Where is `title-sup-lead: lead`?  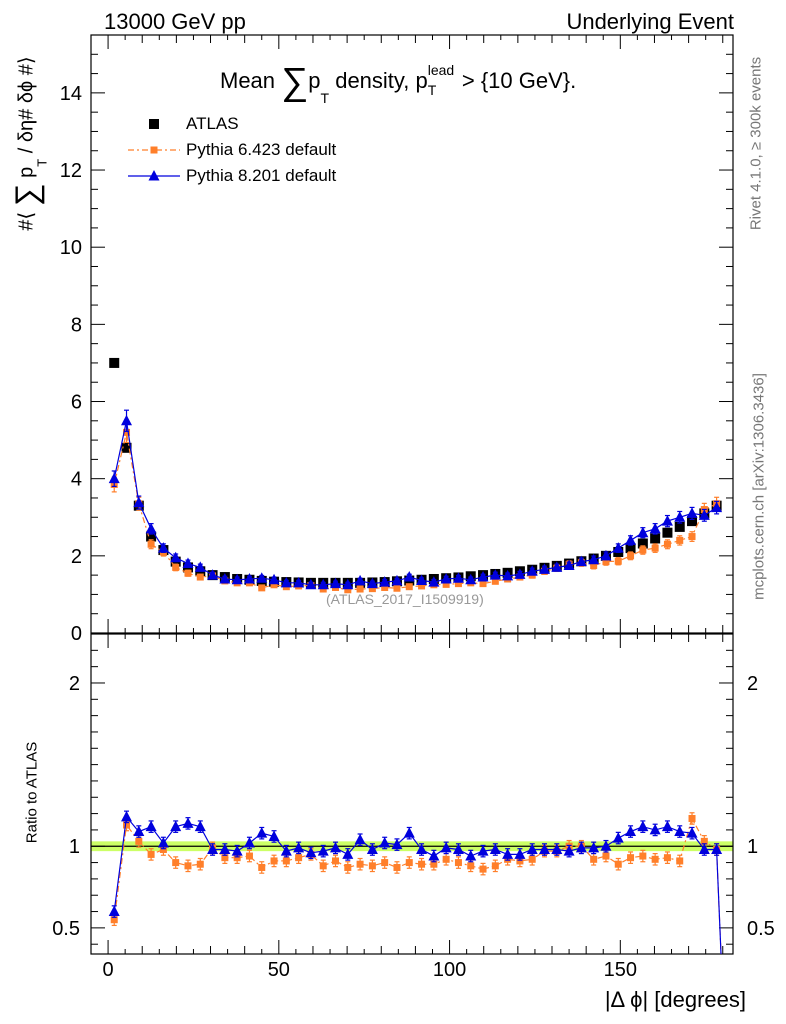 title-sup-lead: lead is located at coordinates (441, 70).